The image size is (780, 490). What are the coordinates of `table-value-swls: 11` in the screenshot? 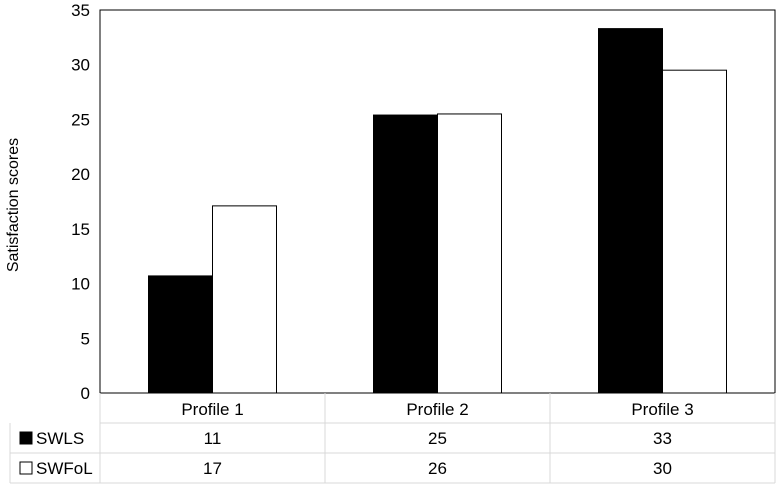 It's located at (213, 438).